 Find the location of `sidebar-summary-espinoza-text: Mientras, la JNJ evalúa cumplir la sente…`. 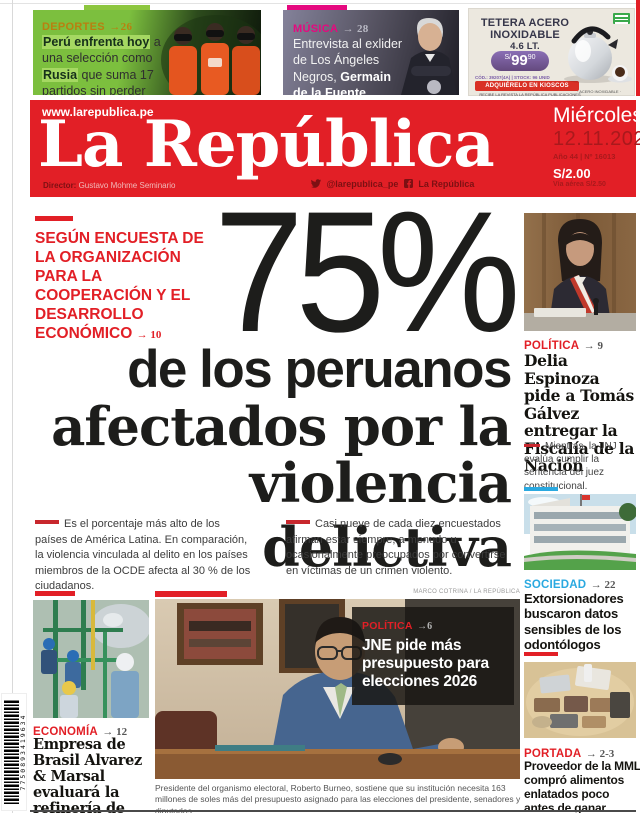

sidebar-summary-espinoza-text: Mientras, la JNJ evalúa cumplir la sente… is located at coordinates (570, 466).